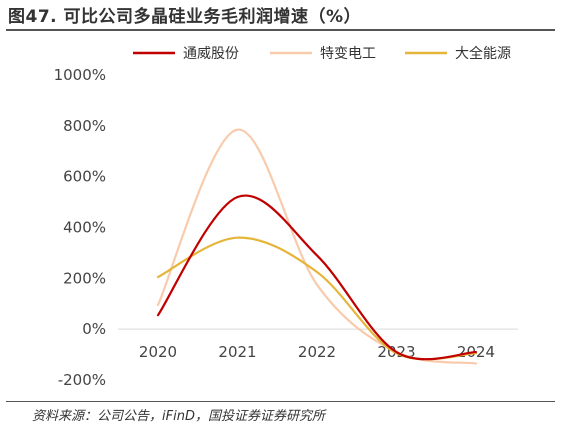 This screenshot has height=430, width=561. What do you see at coordinates (82, 380) in the screenshot?
I see `y-tick-label: -200%` at bounding box center [82, 380].